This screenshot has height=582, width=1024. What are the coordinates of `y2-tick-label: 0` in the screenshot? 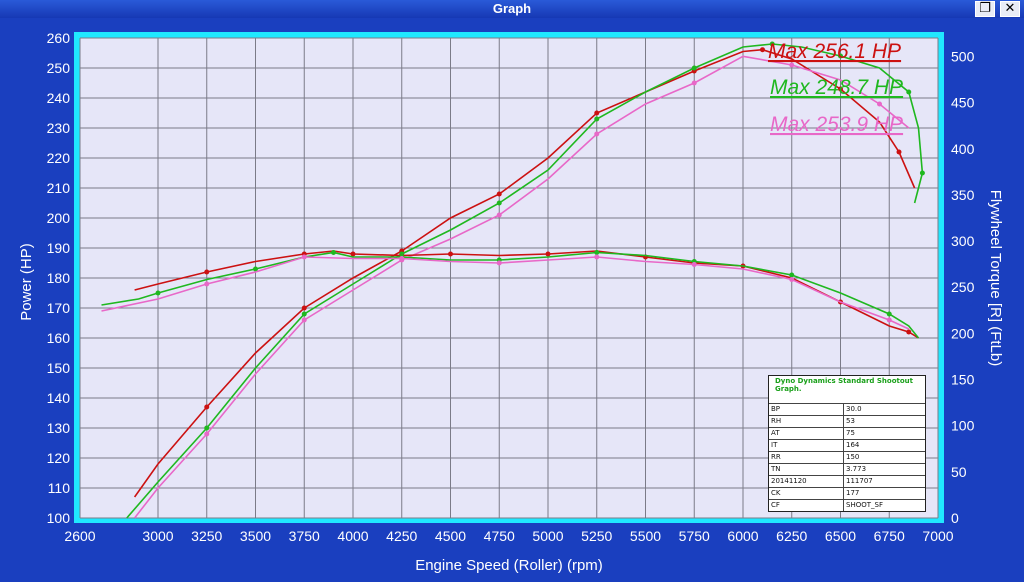 It's located at (955, 518).